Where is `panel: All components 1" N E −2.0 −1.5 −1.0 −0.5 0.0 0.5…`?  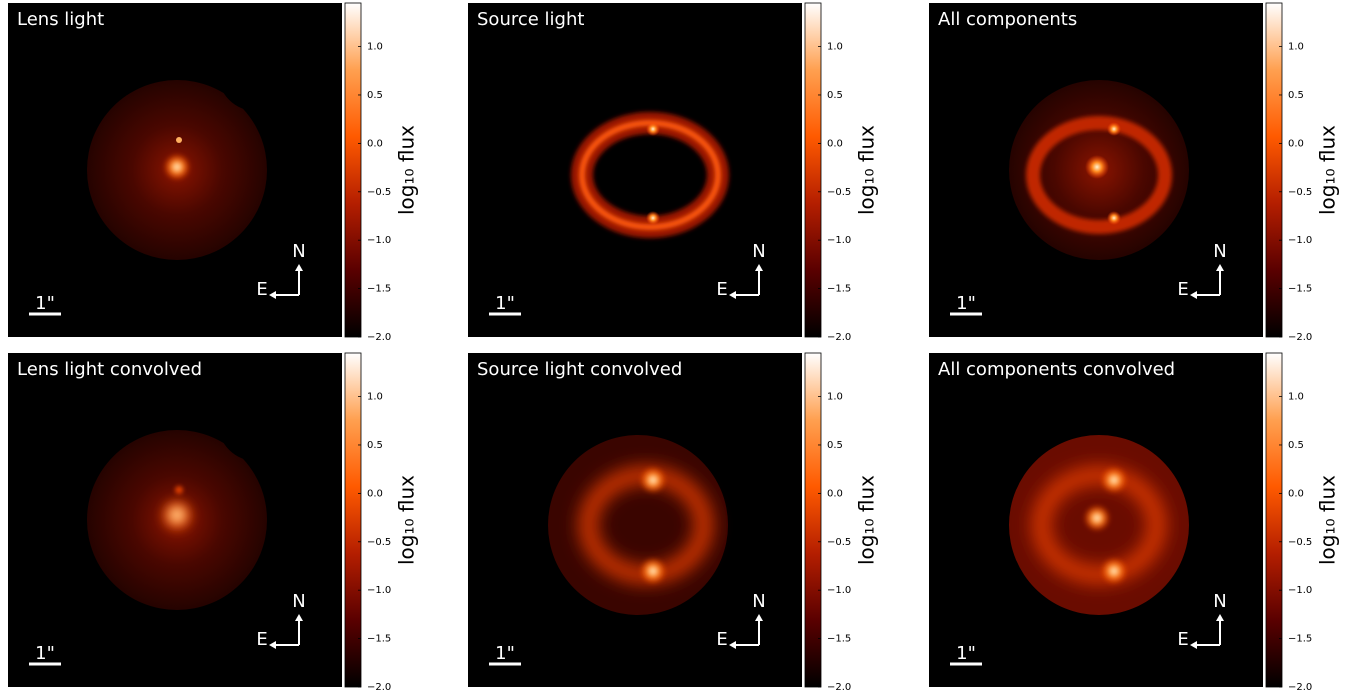 panel: All components 1" N E −2.0 −1.5 −1.0 −0.5 0.0 0.5… is located at coordinates (1134, 172).